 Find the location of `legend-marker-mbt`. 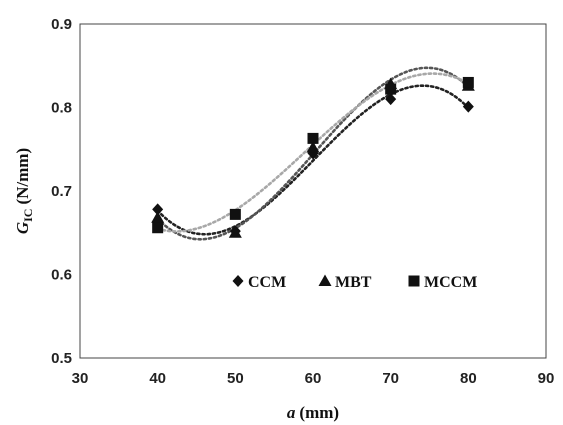

legend-marker-mbt is located at coordinates (325, 280).